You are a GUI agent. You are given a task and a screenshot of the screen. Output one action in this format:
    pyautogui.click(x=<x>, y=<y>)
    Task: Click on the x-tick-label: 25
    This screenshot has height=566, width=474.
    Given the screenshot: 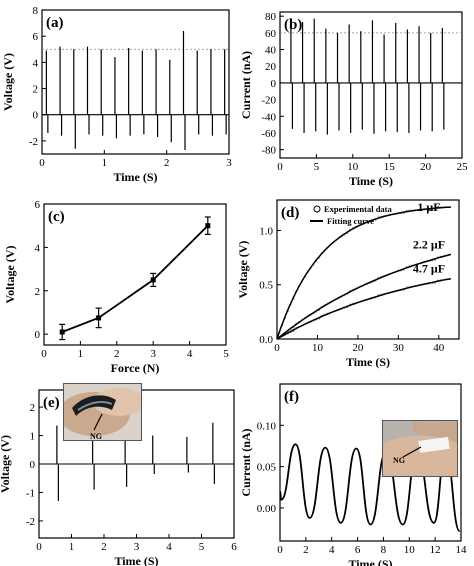 What is the action you would take?
    pyautogui.click(x=463, y=167)
    